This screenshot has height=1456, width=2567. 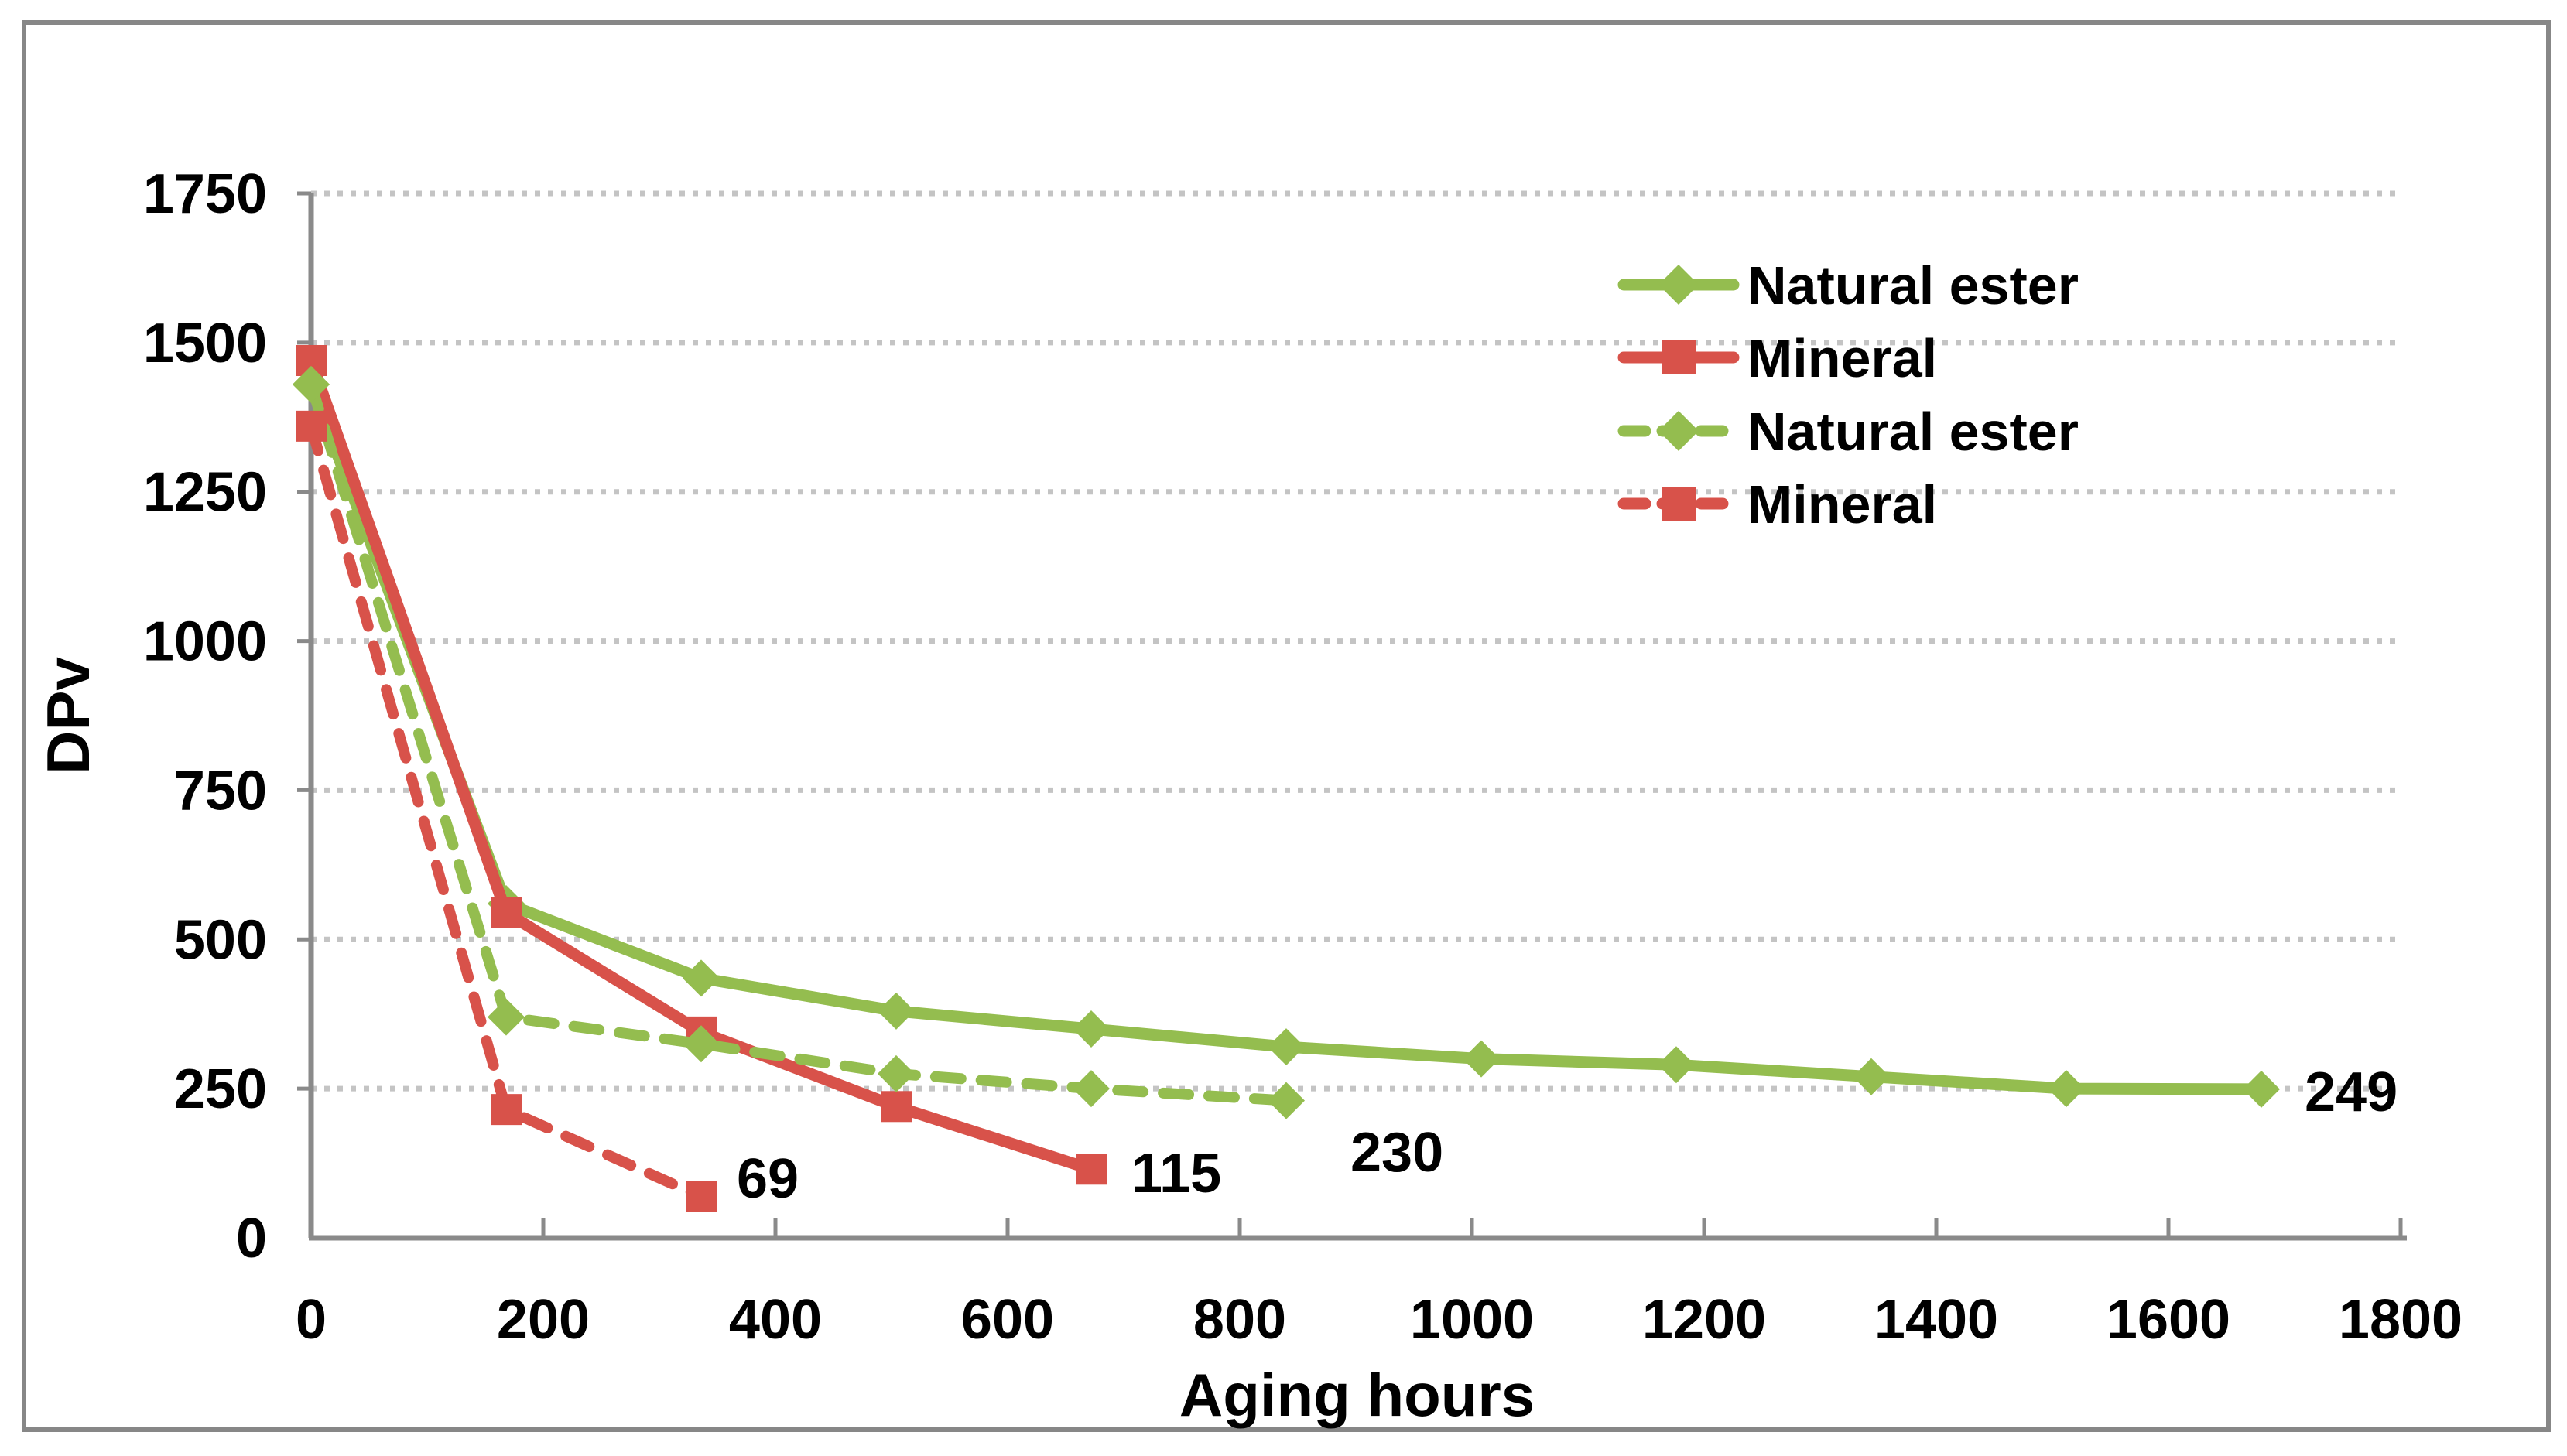 I want to click on x-tick-label-1200: 1200, so click(x=1704, y=1320).